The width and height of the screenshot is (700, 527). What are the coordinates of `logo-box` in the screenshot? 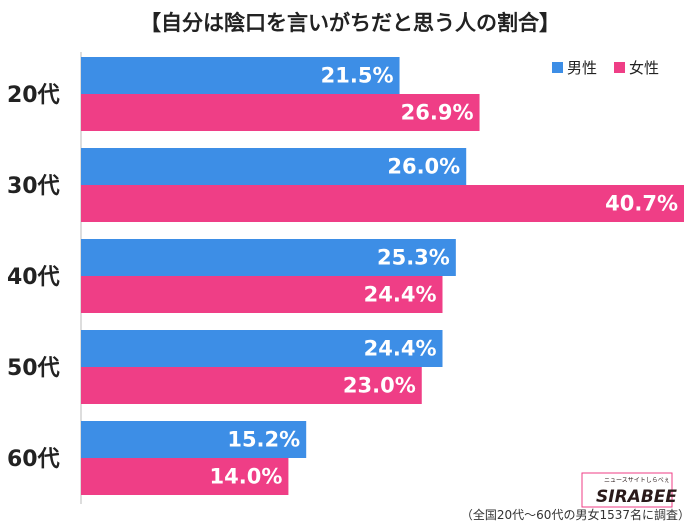 It's located at (627, 490).